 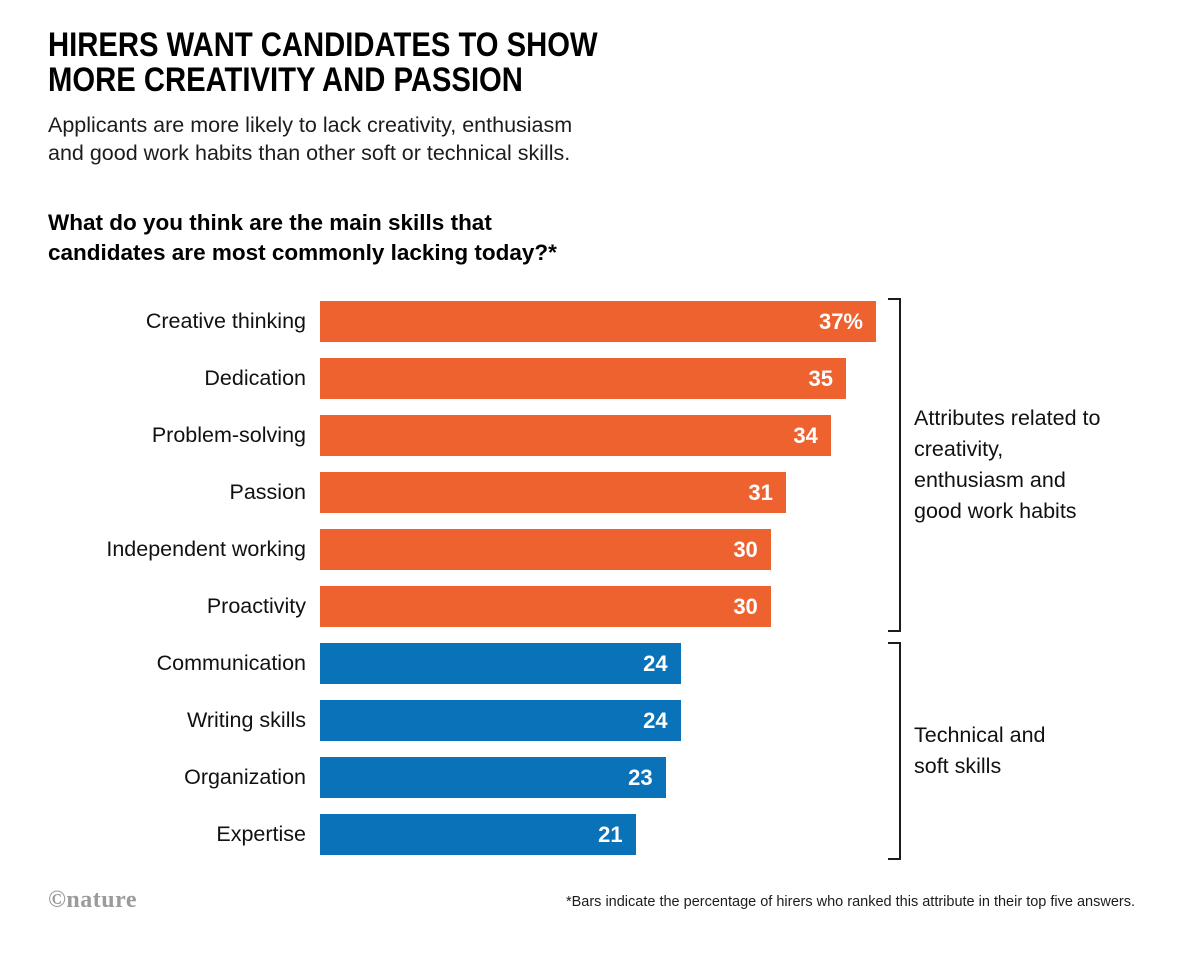 What do you see at coordinates (894, 751) in the screenshot?
I see `technical-group-bracket` at bounding box center [894, 751].